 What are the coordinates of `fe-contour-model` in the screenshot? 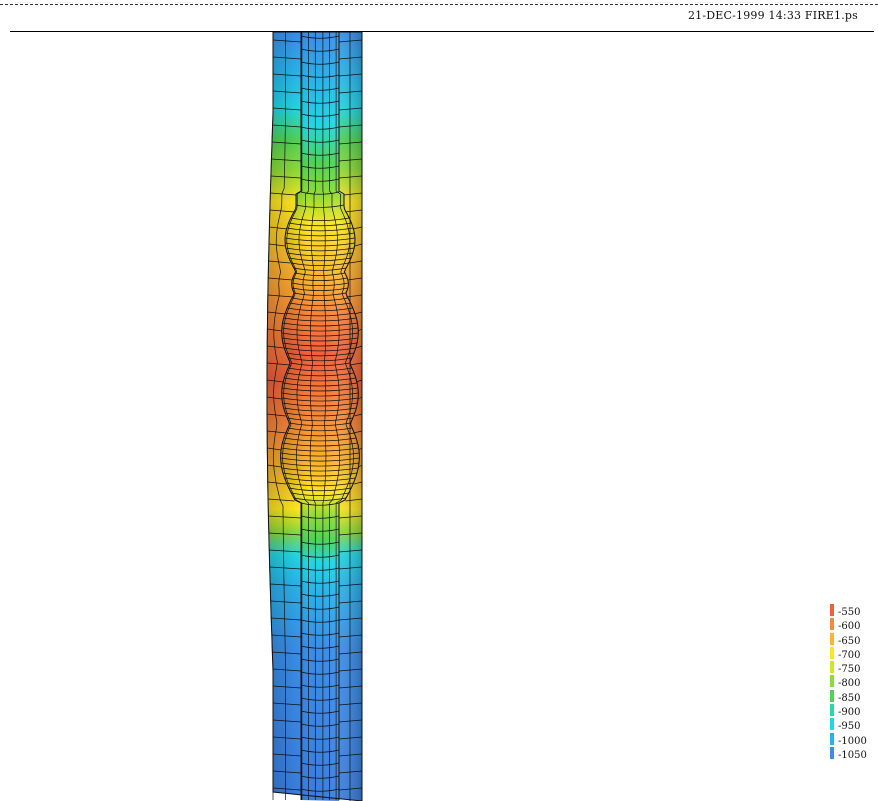 It's located at (314, 416).